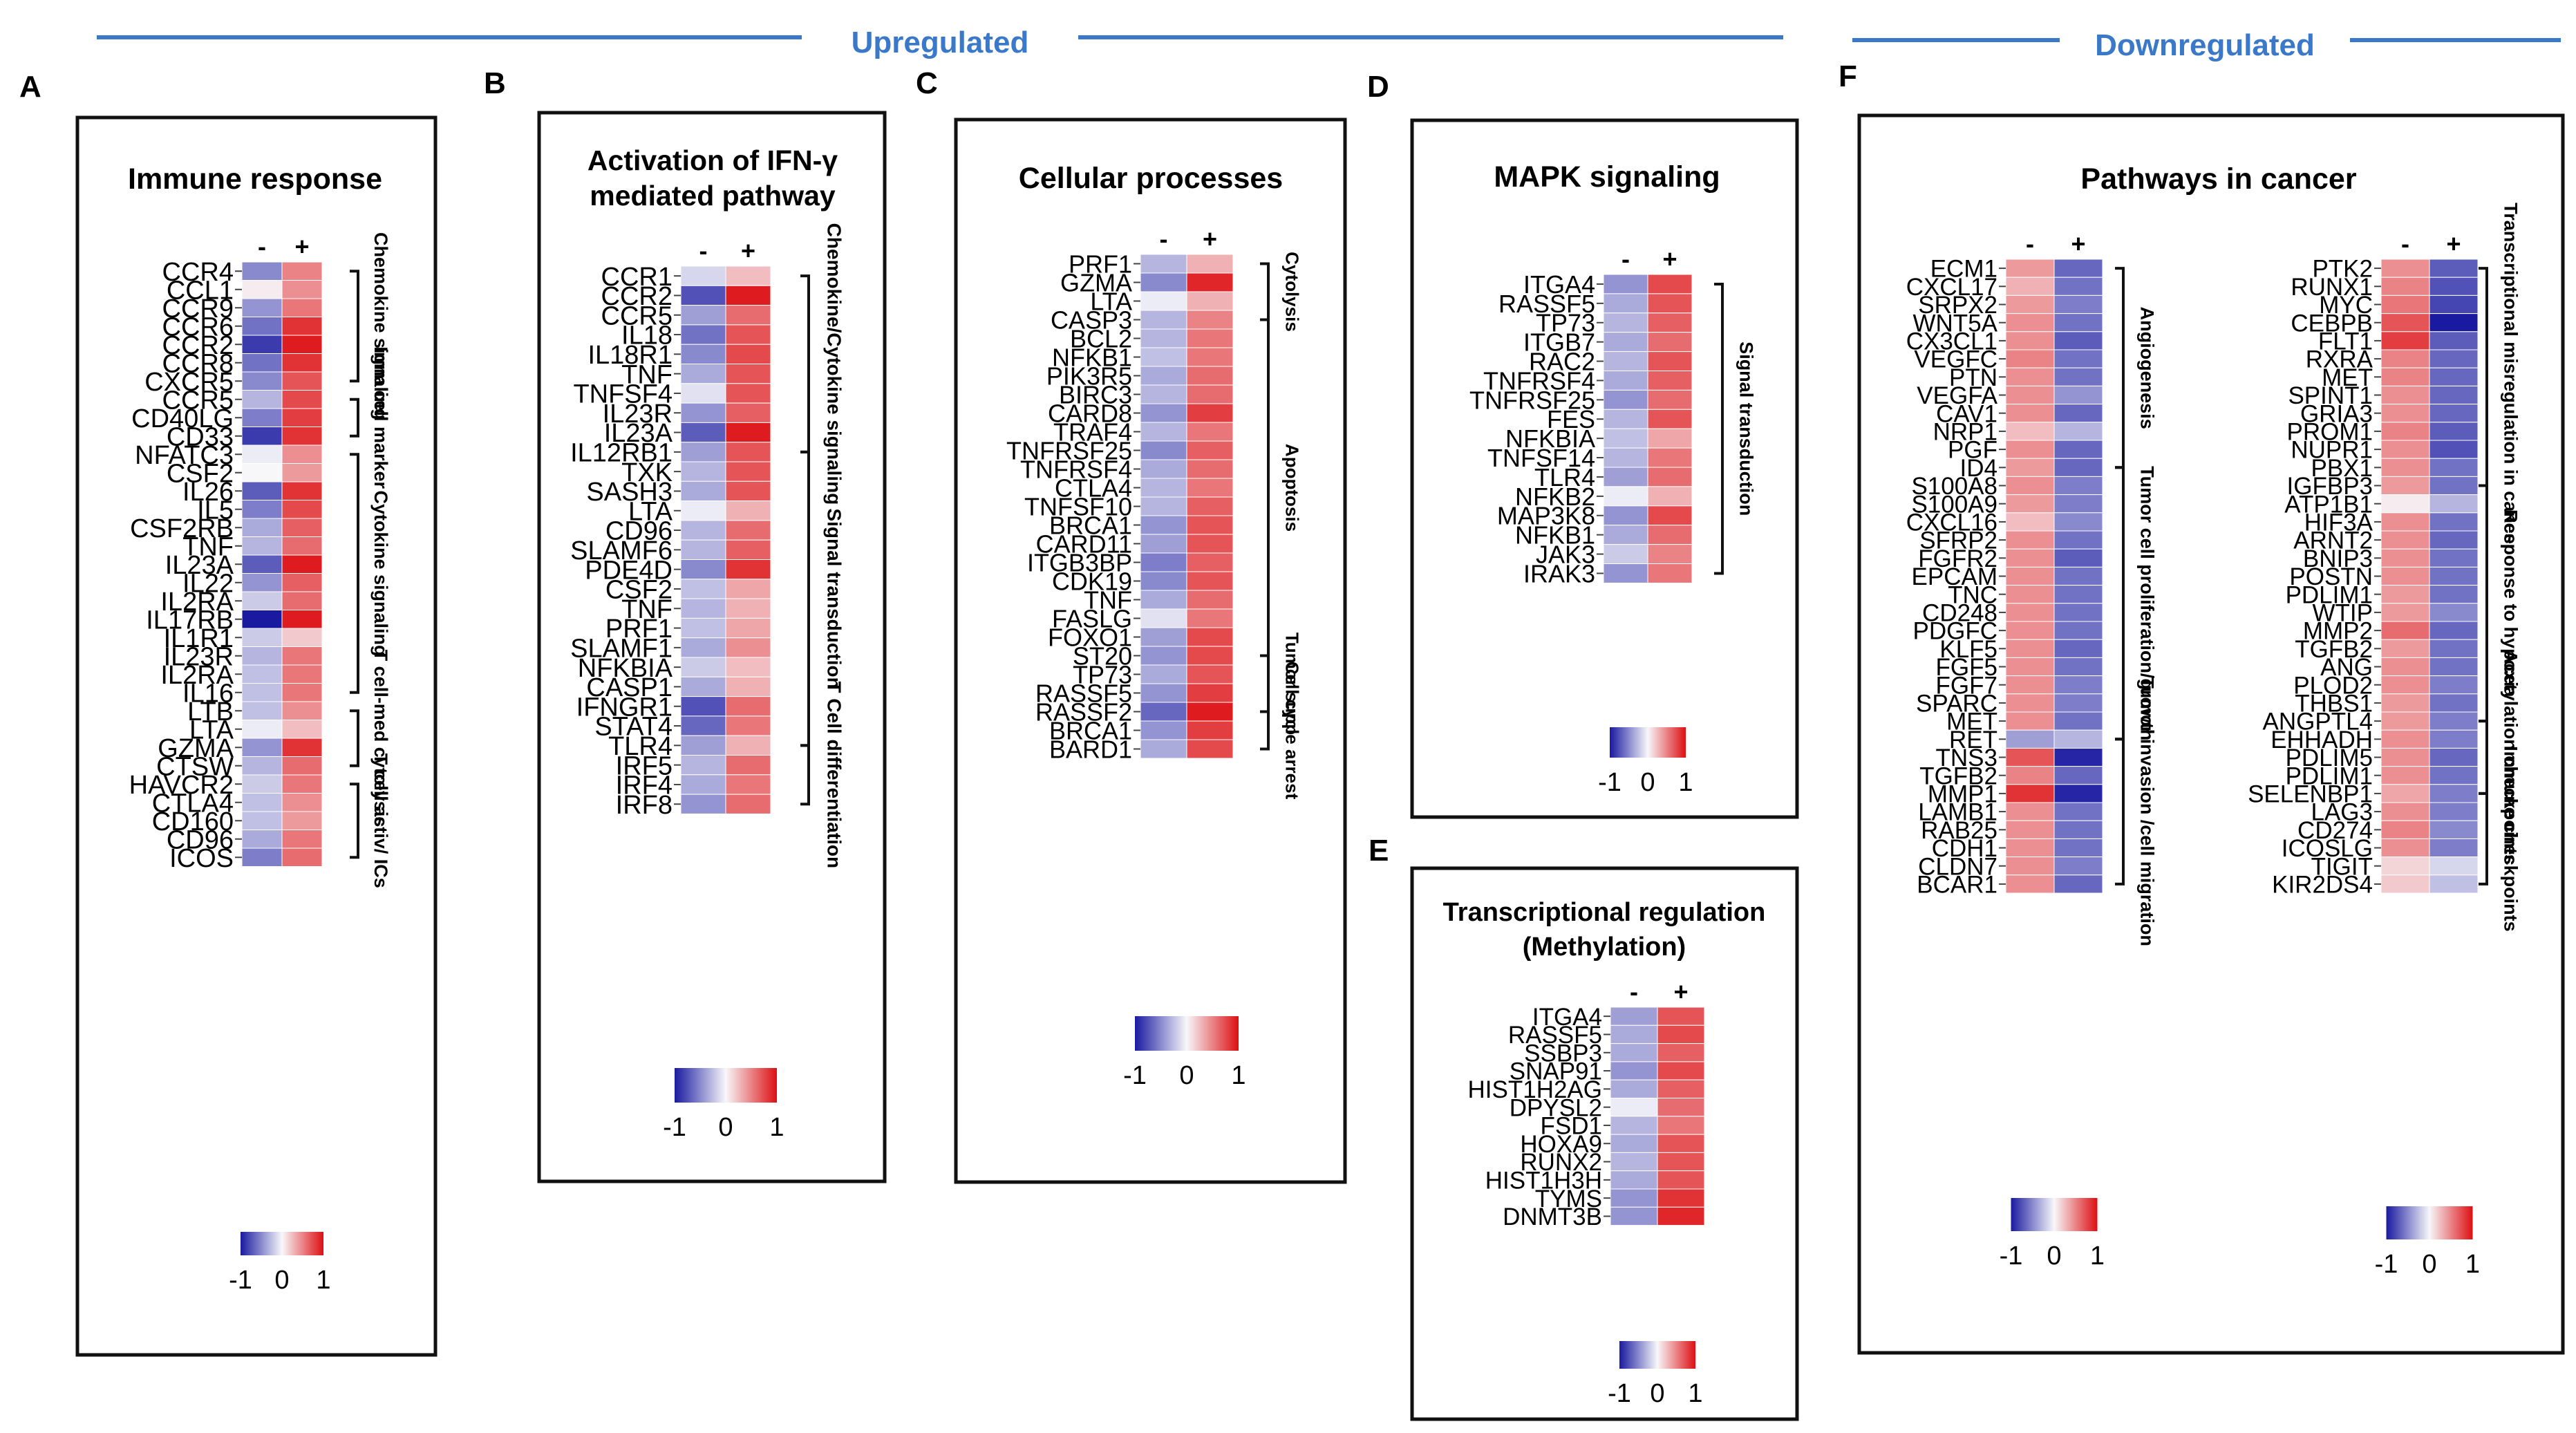 The width and height of the screenshot is (2576, 1433). What do you see at coordinates (1291, 488) in the screenshot?
I see `group-label: Apoptosis` at bounding box center [1291, 488].